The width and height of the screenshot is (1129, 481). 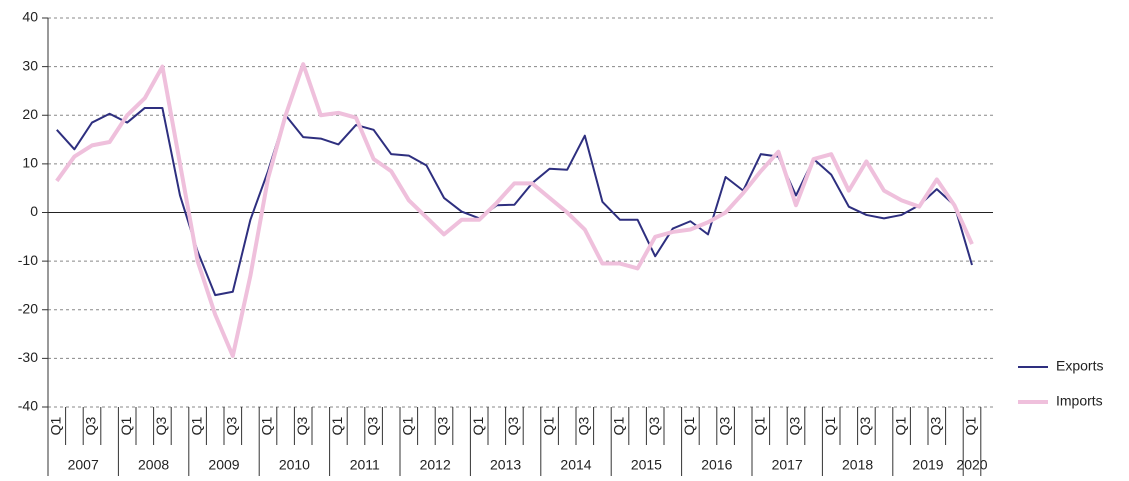 What do you see at coordinates (1079, 401) in the screenshot?
I see `legend-label: Imports` at bounding box center [1079, 401].